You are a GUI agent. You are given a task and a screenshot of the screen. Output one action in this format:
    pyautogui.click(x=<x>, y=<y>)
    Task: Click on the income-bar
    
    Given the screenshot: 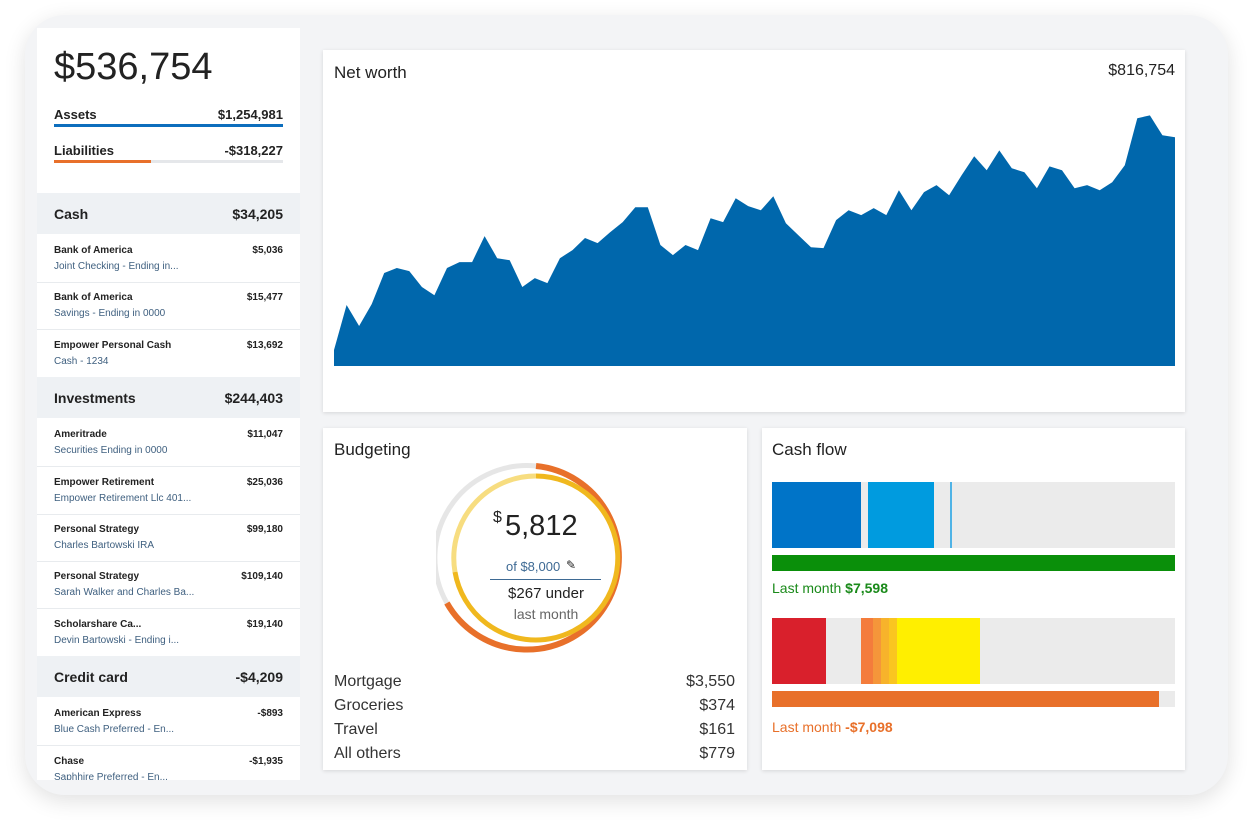 What is the action you would take?
    pyautogui.click(x=973, y=563)
    